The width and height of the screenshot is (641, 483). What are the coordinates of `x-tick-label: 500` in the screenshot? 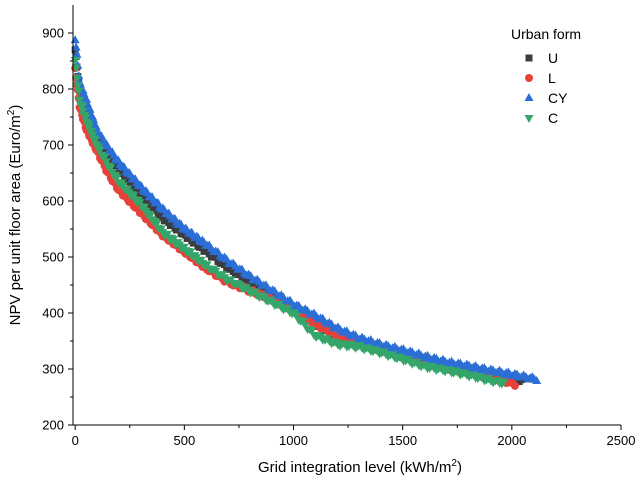 It's located at (184, 440).